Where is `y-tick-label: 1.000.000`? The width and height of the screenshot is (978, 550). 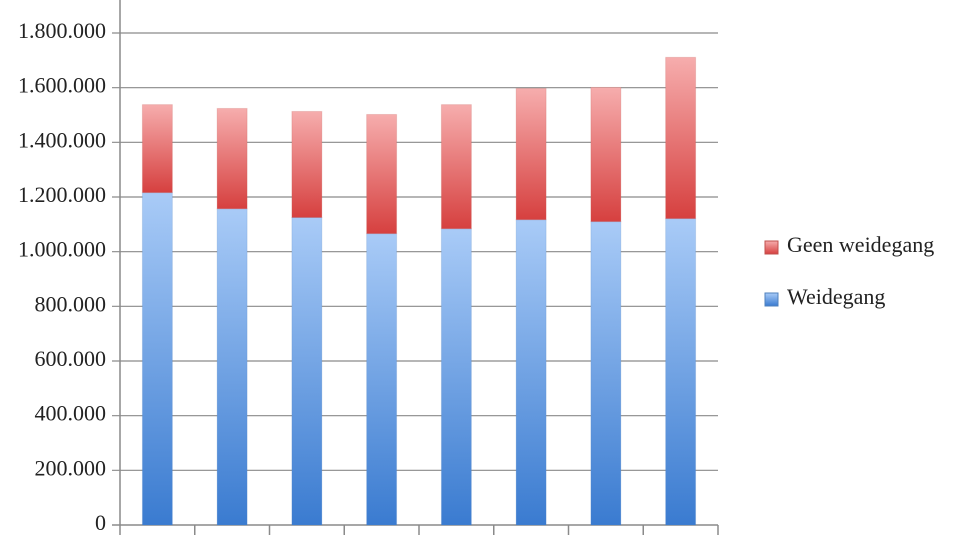
y-tick-label: 1.000.000 is located at coordinates (62, 249).